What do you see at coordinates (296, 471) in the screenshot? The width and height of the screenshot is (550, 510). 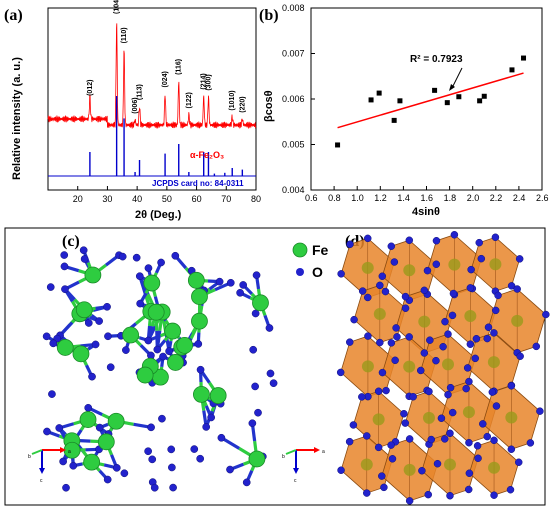 I see `panel-d-axis-c-head` at bounding box center [296, 471].